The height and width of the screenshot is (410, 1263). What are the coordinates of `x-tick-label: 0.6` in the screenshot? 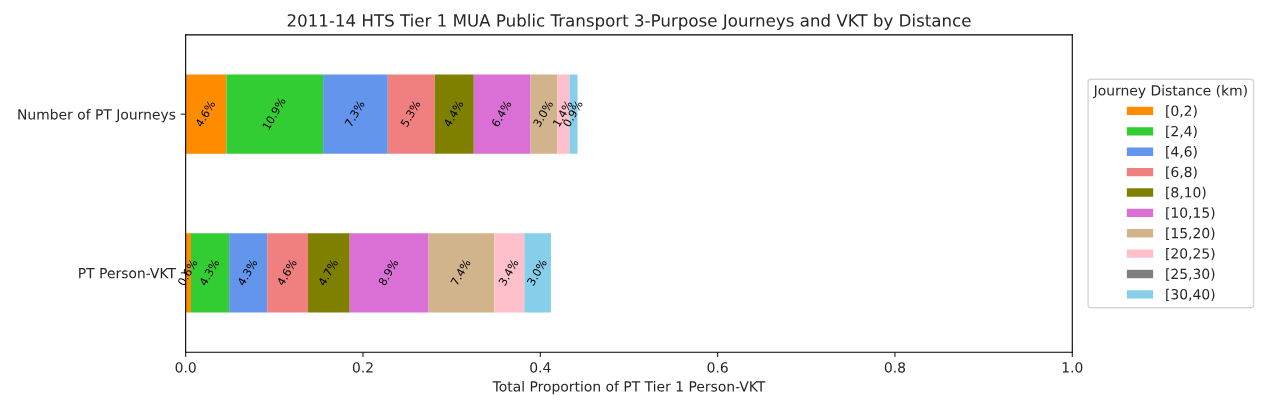 It's located at (717, 367).